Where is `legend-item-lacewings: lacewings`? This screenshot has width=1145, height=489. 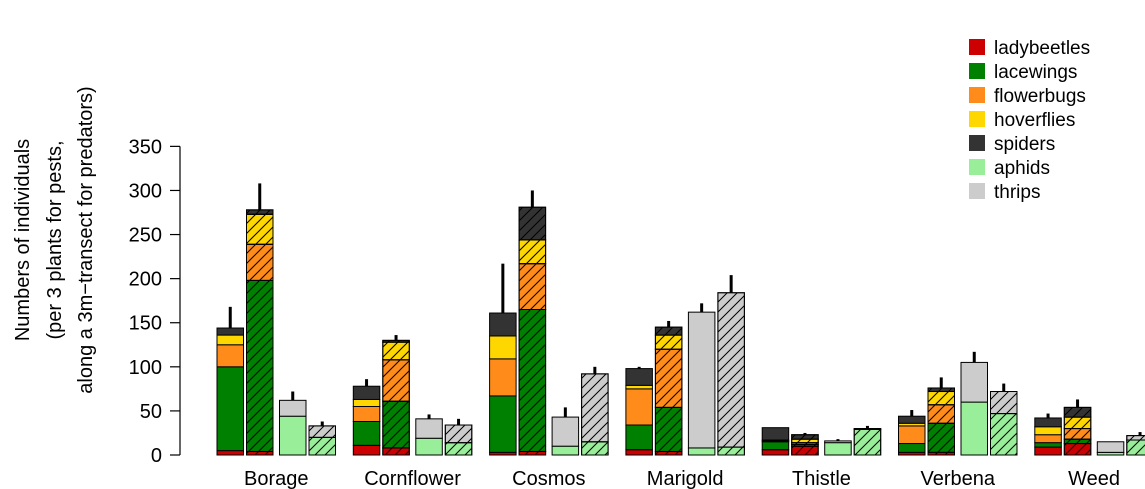 legend-item-lacewings: lacewings is located at coordinates (1023, 72).